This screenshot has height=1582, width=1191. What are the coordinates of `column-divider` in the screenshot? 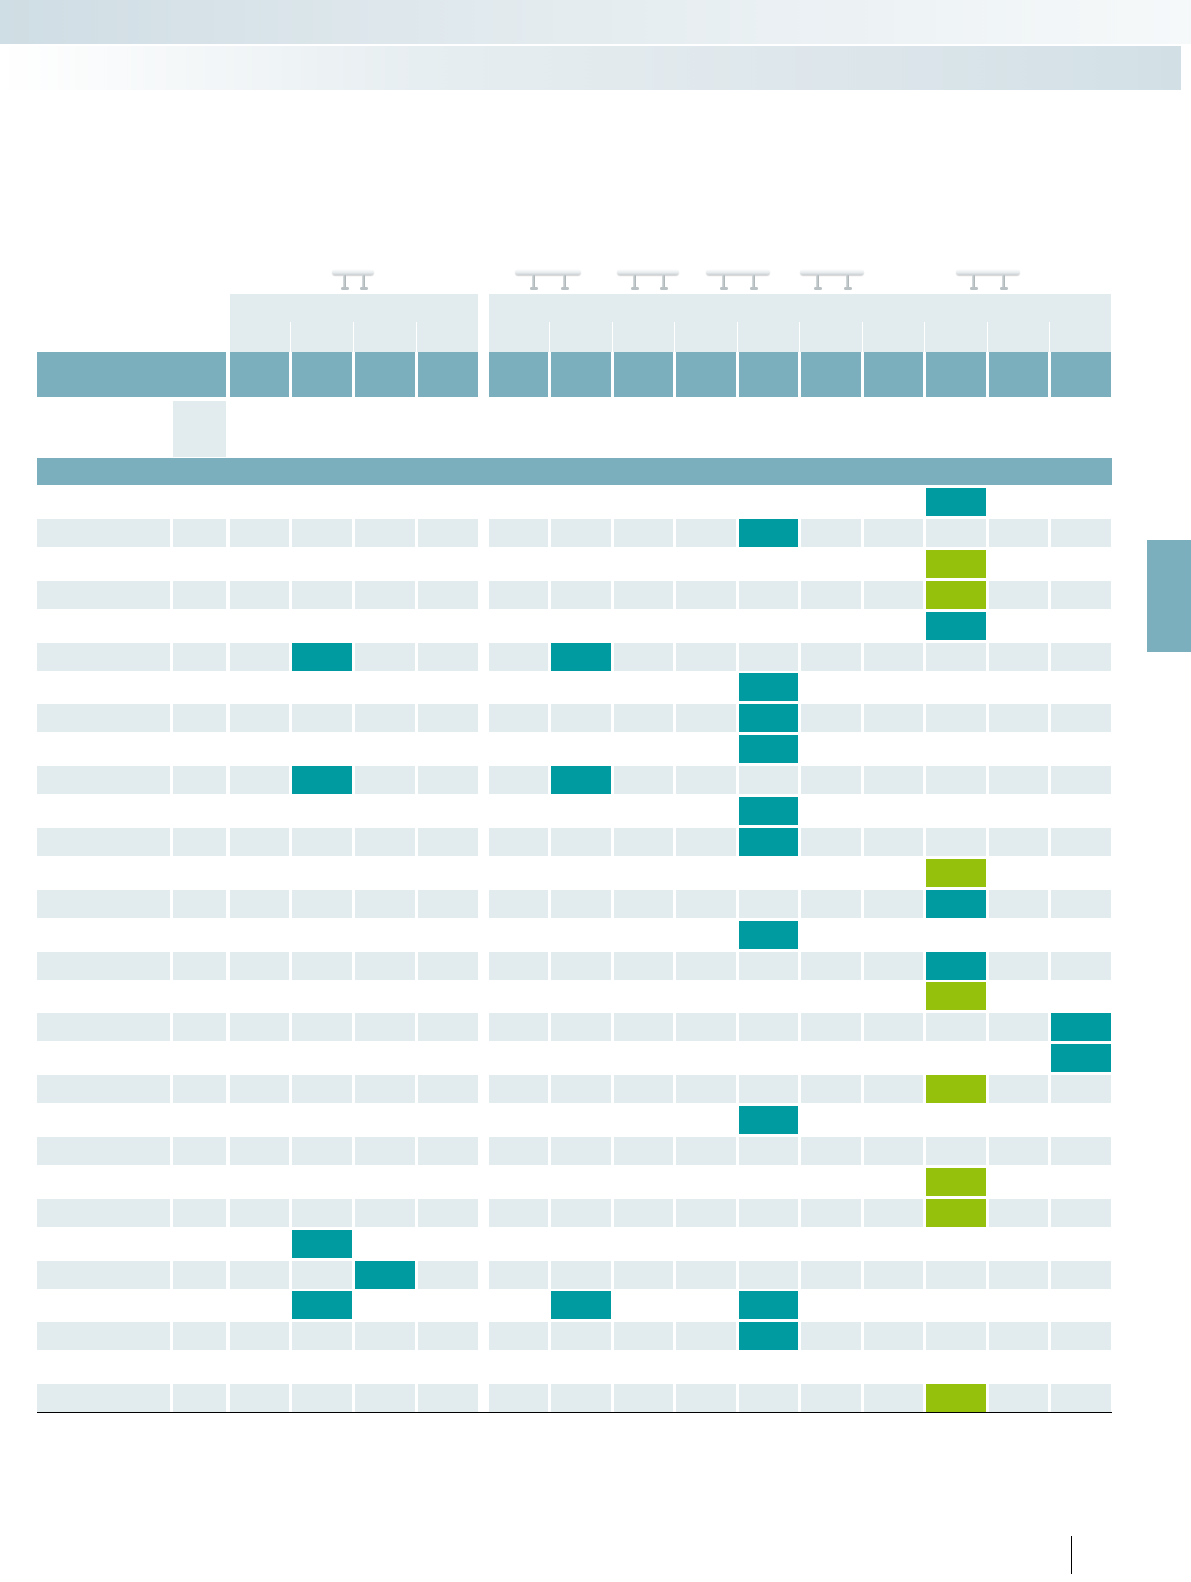 It's located at (290, 337).